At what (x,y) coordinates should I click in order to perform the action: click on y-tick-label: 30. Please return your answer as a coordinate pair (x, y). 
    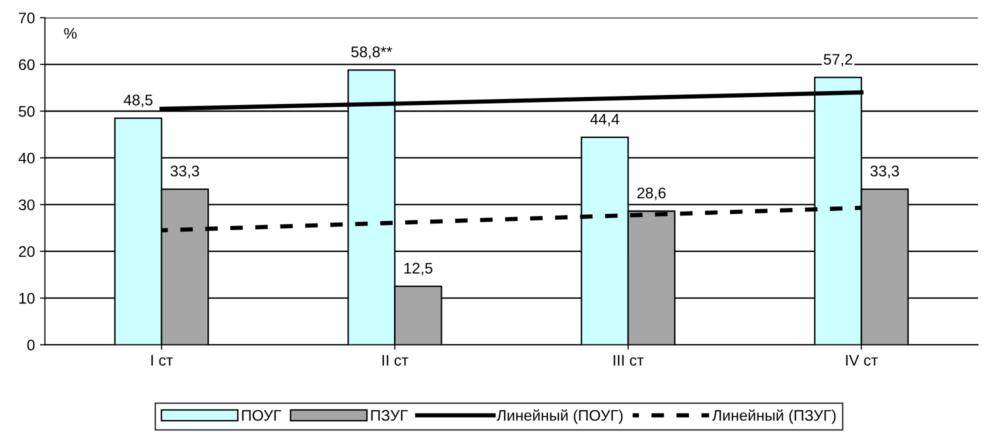
    Looking at the image, I should click on (26, 204).